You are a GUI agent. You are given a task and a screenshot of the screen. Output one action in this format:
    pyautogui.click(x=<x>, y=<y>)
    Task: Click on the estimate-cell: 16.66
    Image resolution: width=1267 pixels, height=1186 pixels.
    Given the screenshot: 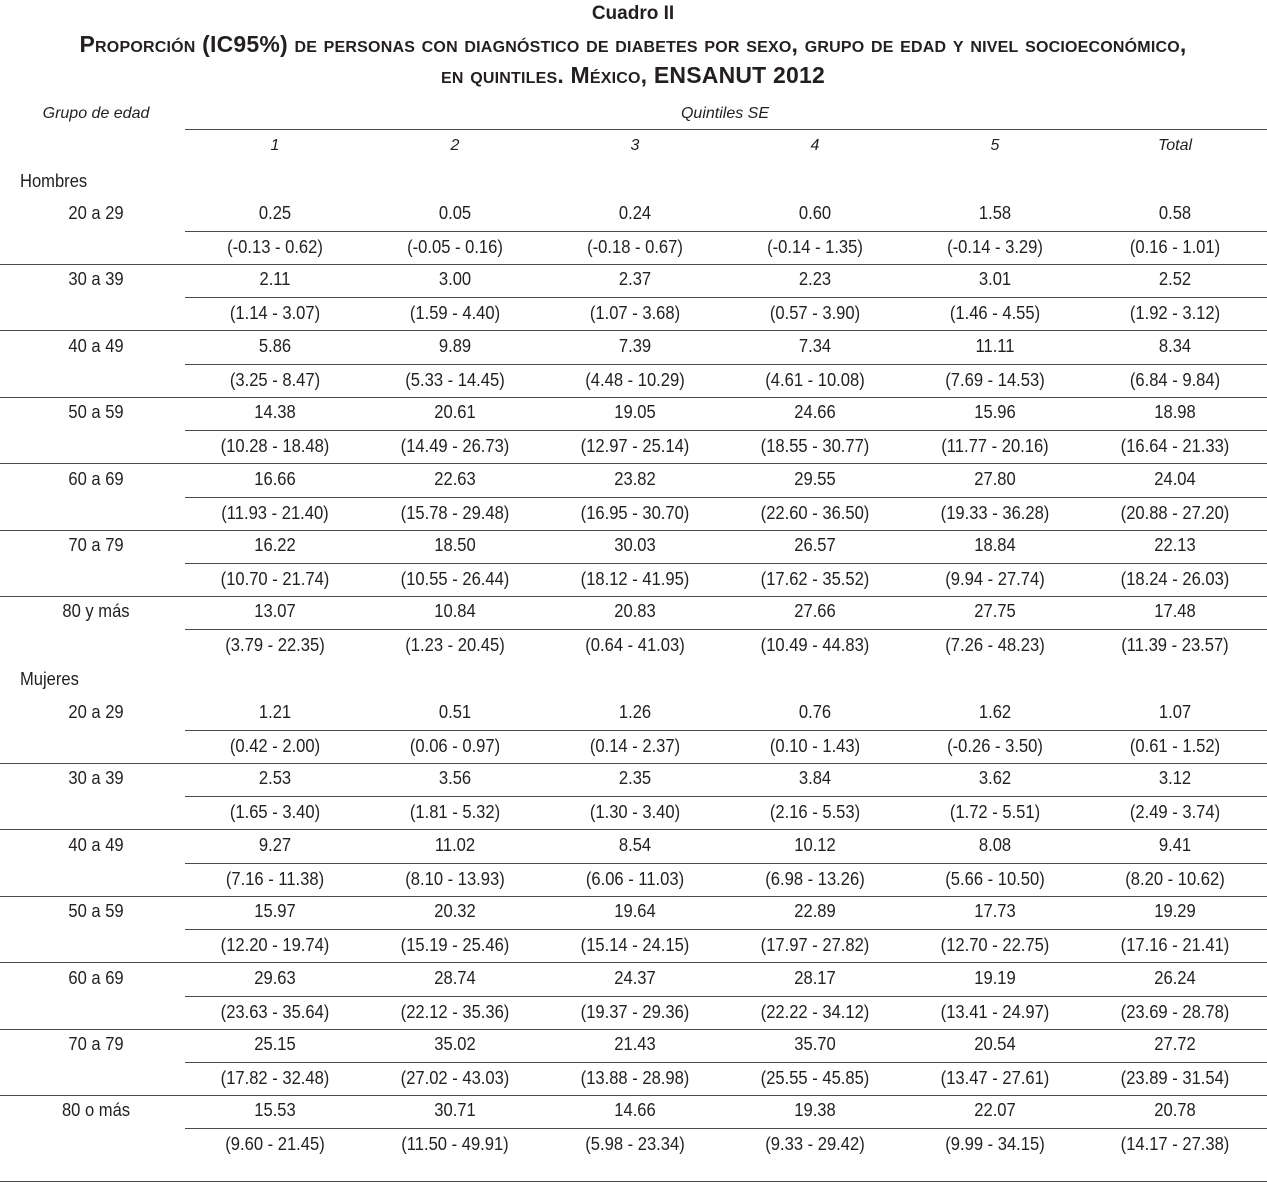 What is the action you would take?
    pyautogui.click(x=275, y=478)
    